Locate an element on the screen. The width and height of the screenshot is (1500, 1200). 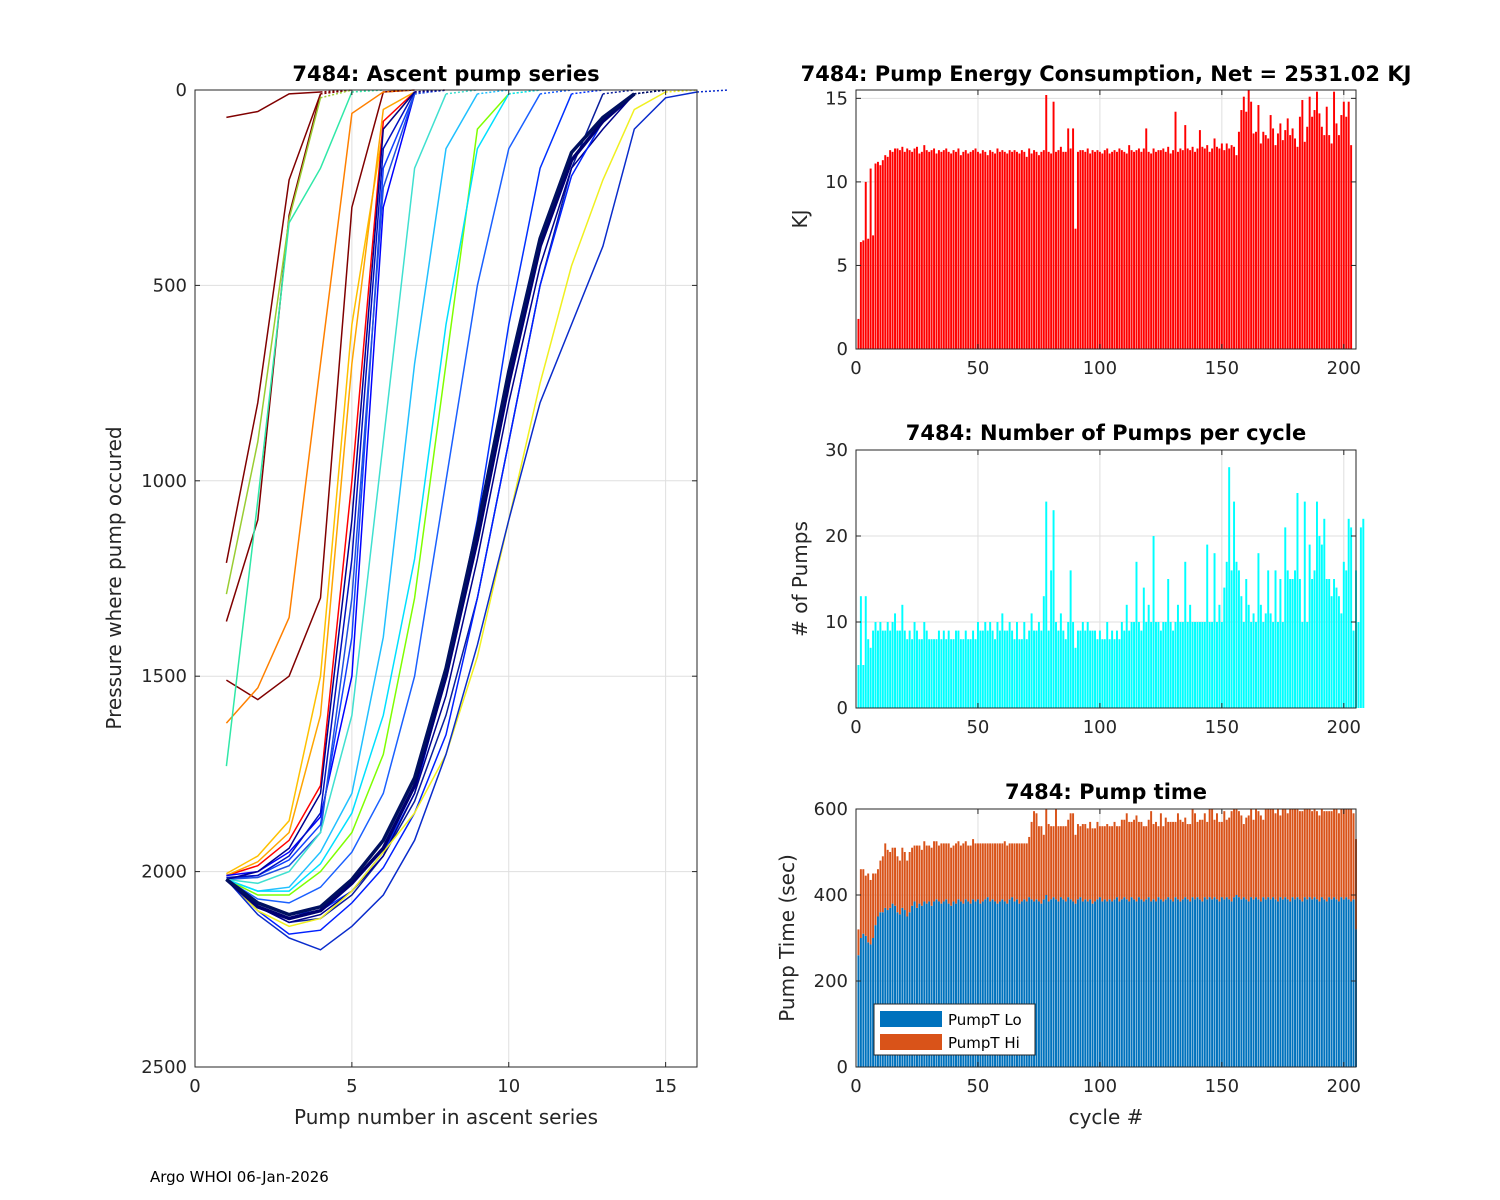
pumptime-axes-box is located at coordinates (1106, 938).